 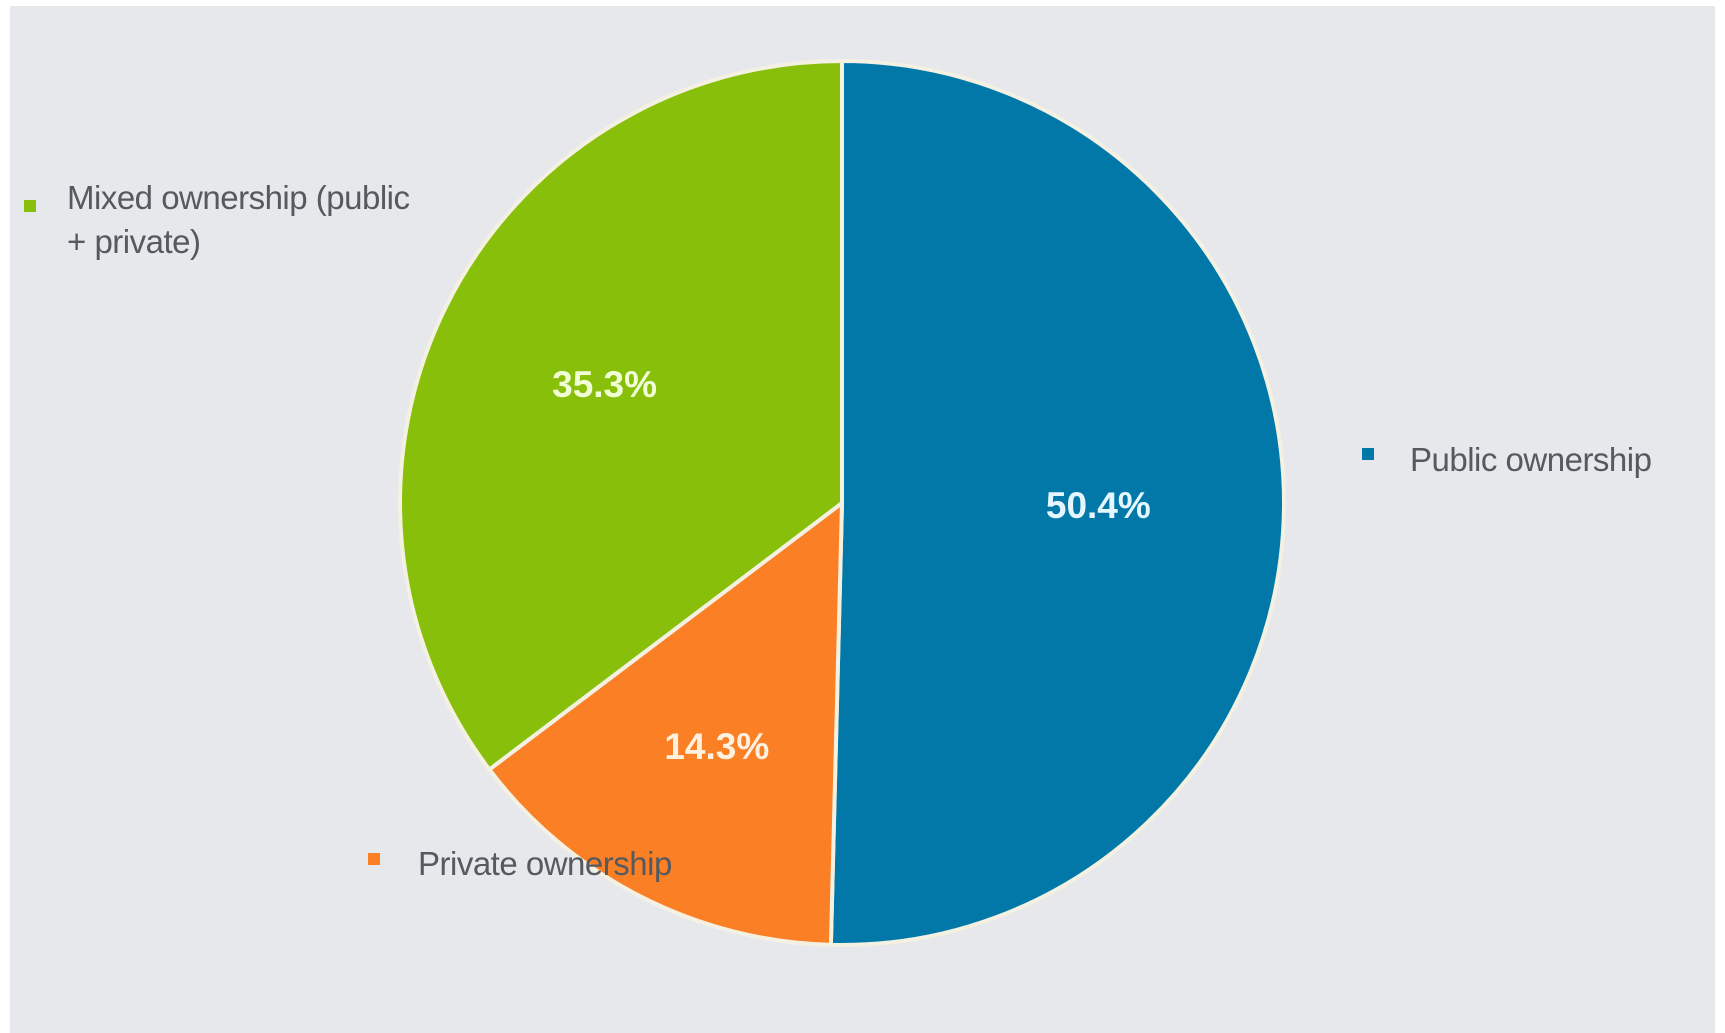 I want to click on legend-label-public: Public ownership, so click(x=1531, y=460).